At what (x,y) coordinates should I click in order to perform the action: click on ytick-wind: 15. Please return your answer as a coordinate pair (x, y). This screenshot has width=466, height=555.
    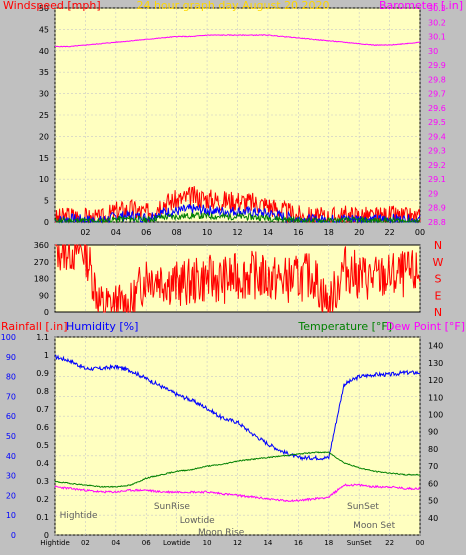
    Looking at the image, I should click on (44, 158).